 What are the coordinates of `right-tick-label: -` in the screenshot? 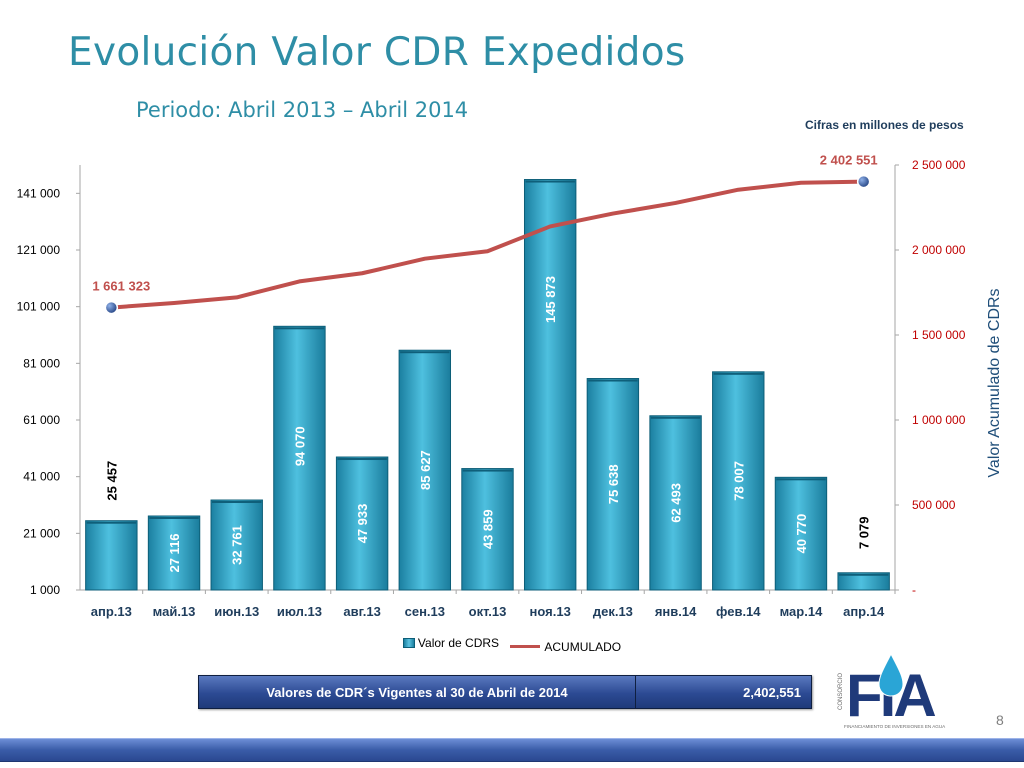 It's located at (914, 590).